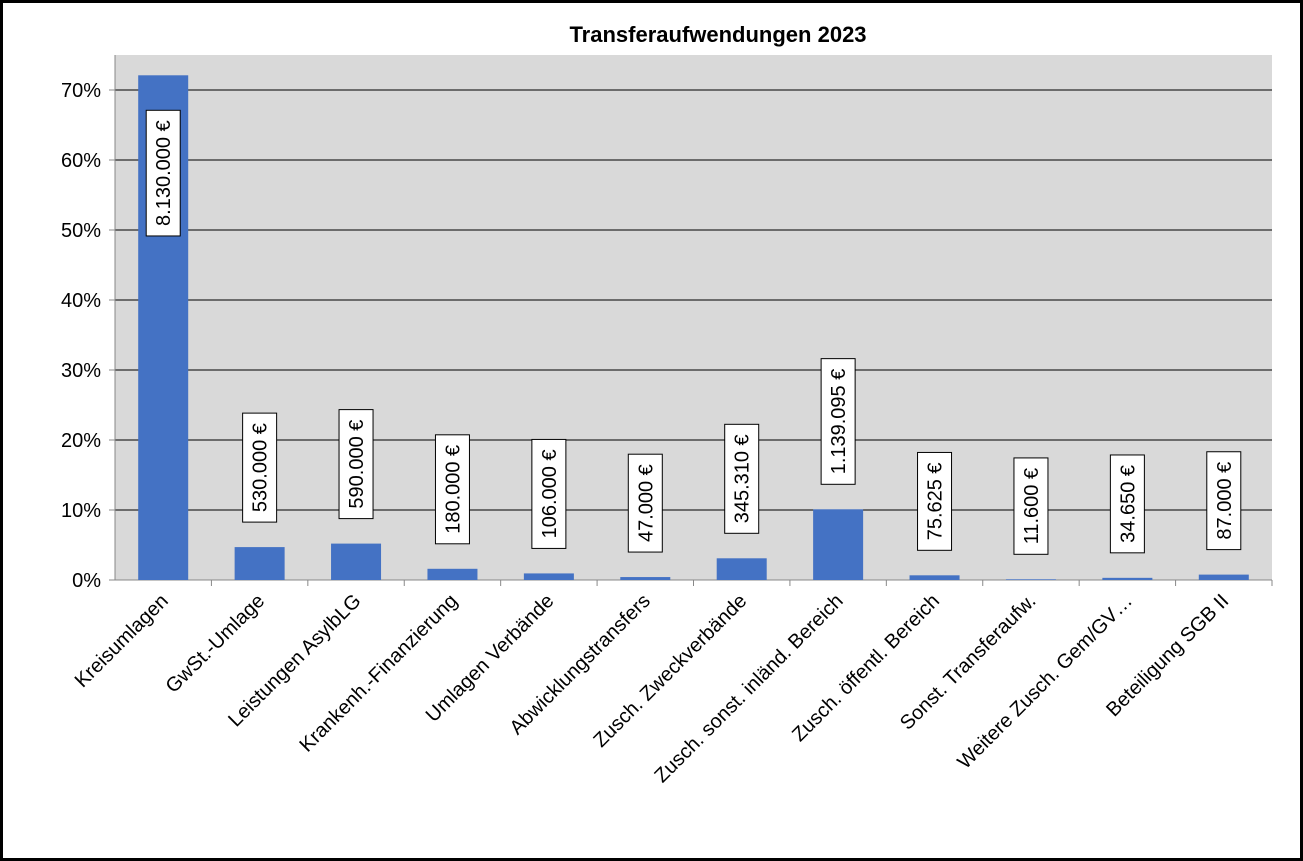 This screenshot has width=1303, height=861. I want to click on value-label-text: 34.650 €, so click(1128, 504).